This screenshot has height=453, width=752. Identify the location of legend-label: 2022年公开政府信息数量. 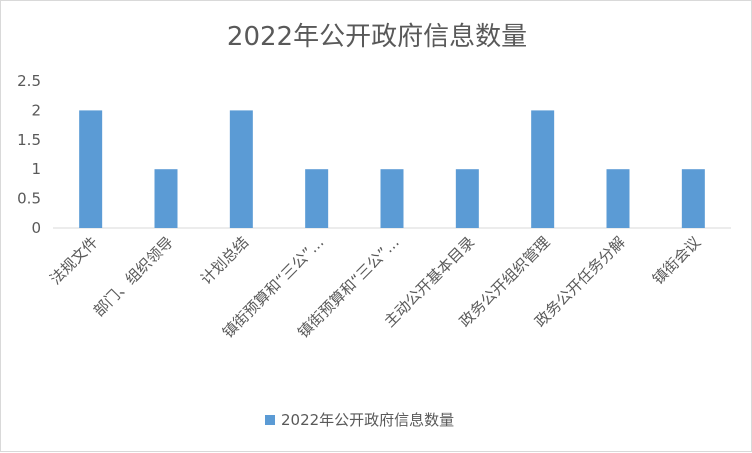
(367, 420).